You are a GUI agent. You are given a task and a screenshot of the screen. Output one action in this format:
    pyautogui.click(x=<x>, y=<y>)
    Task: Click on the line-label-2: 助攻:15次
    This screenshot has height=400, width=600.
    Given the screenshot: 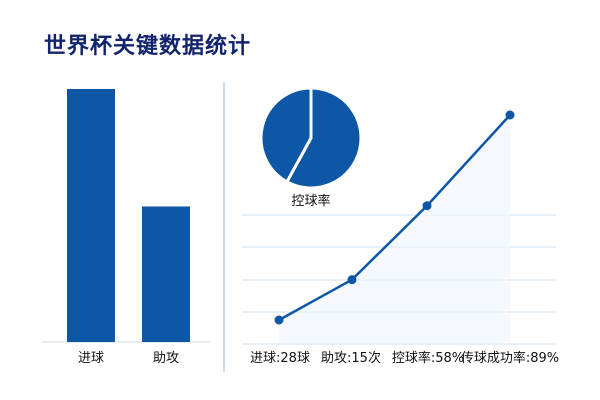 What is the action you would take?
    pyautogui.click(x=351, y=358)
    